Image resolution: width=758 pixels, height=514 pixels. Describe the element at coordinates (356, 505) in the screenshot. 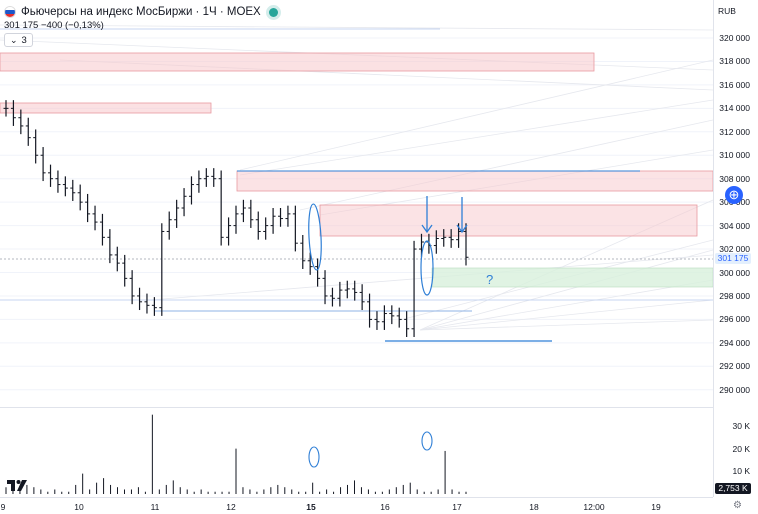

I see `time-axis: 9 10 11 12 15 16 17 18 12:00 19` at that location.